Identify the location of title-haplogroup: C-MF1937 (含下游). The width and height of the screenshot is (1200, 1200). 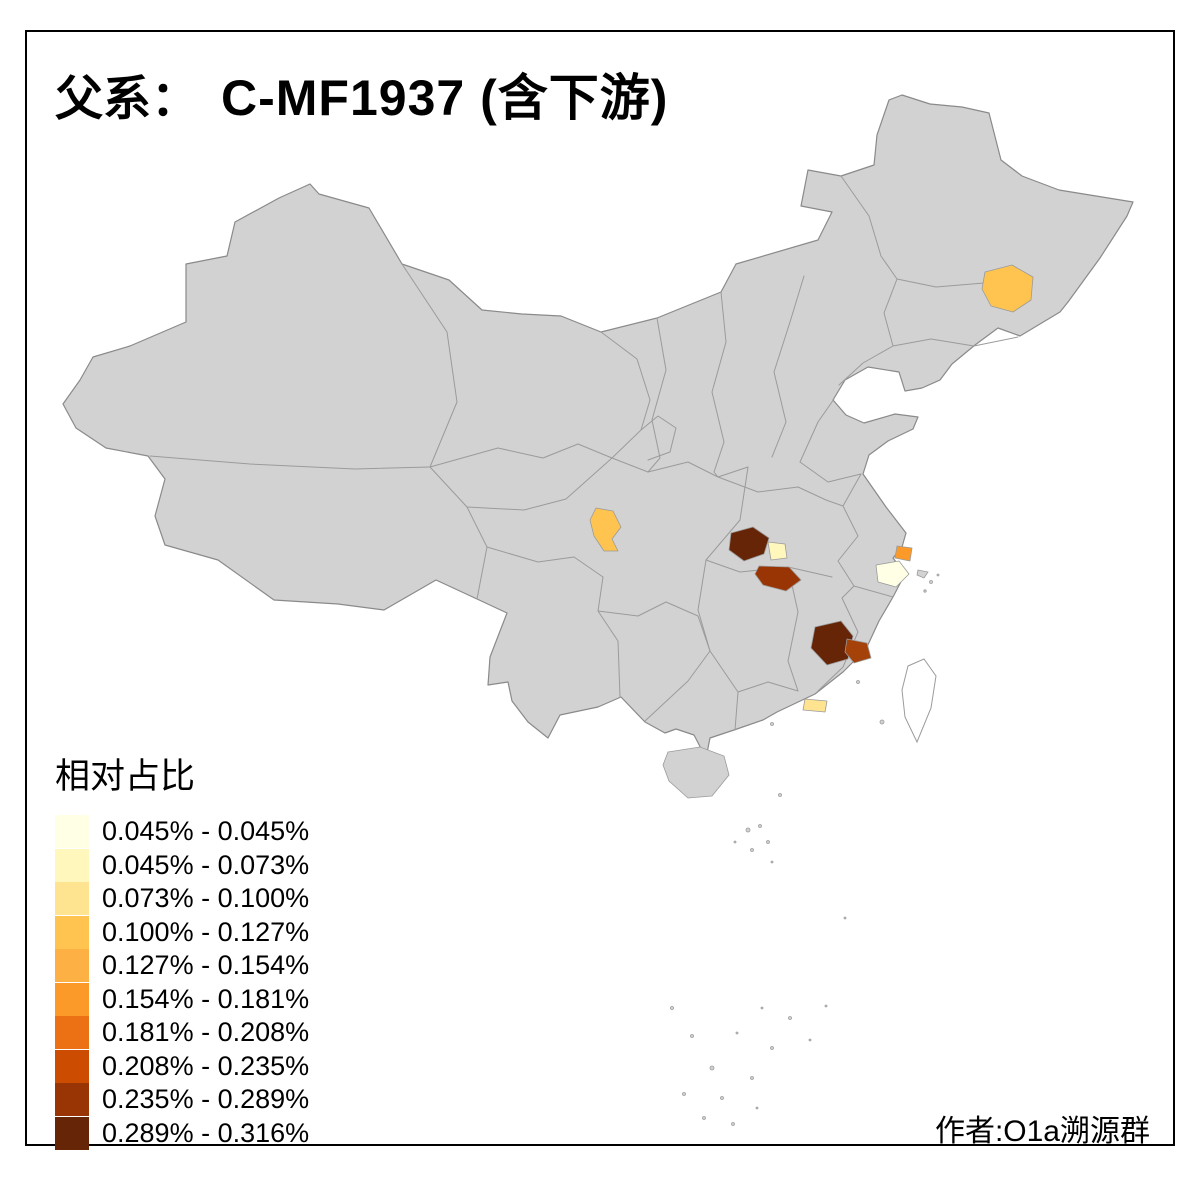
(445, 98).